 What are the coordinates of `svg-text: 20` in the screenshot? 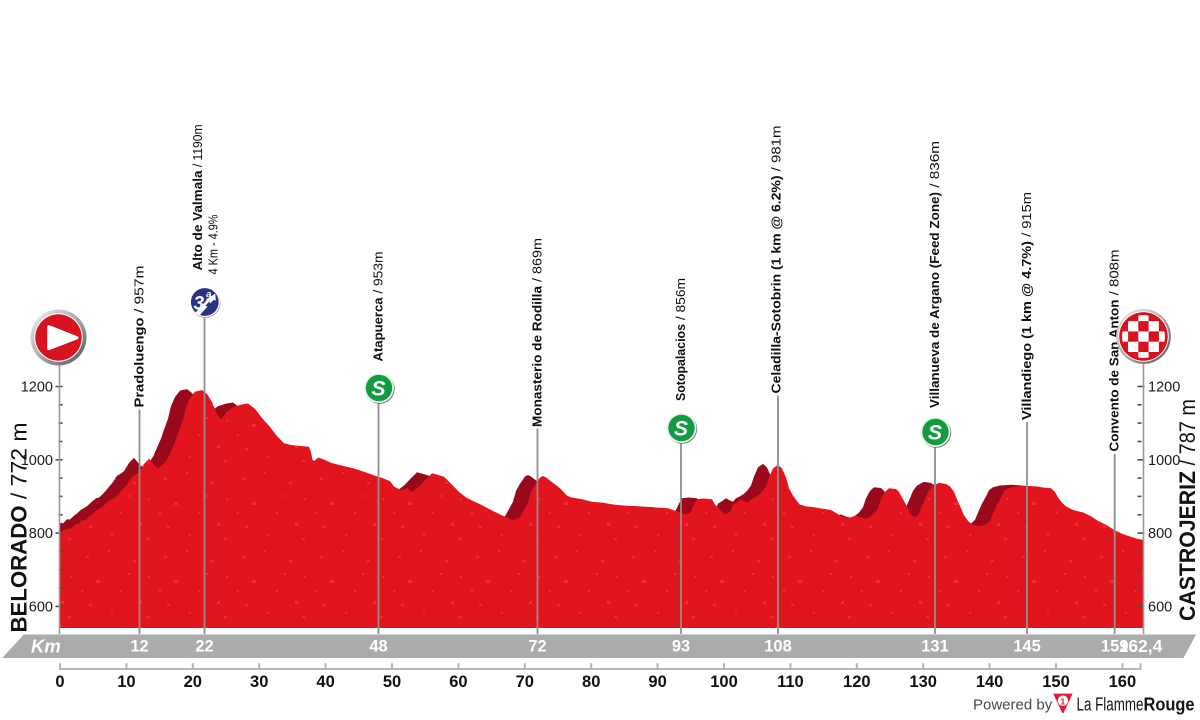 It's located at (193, 682).